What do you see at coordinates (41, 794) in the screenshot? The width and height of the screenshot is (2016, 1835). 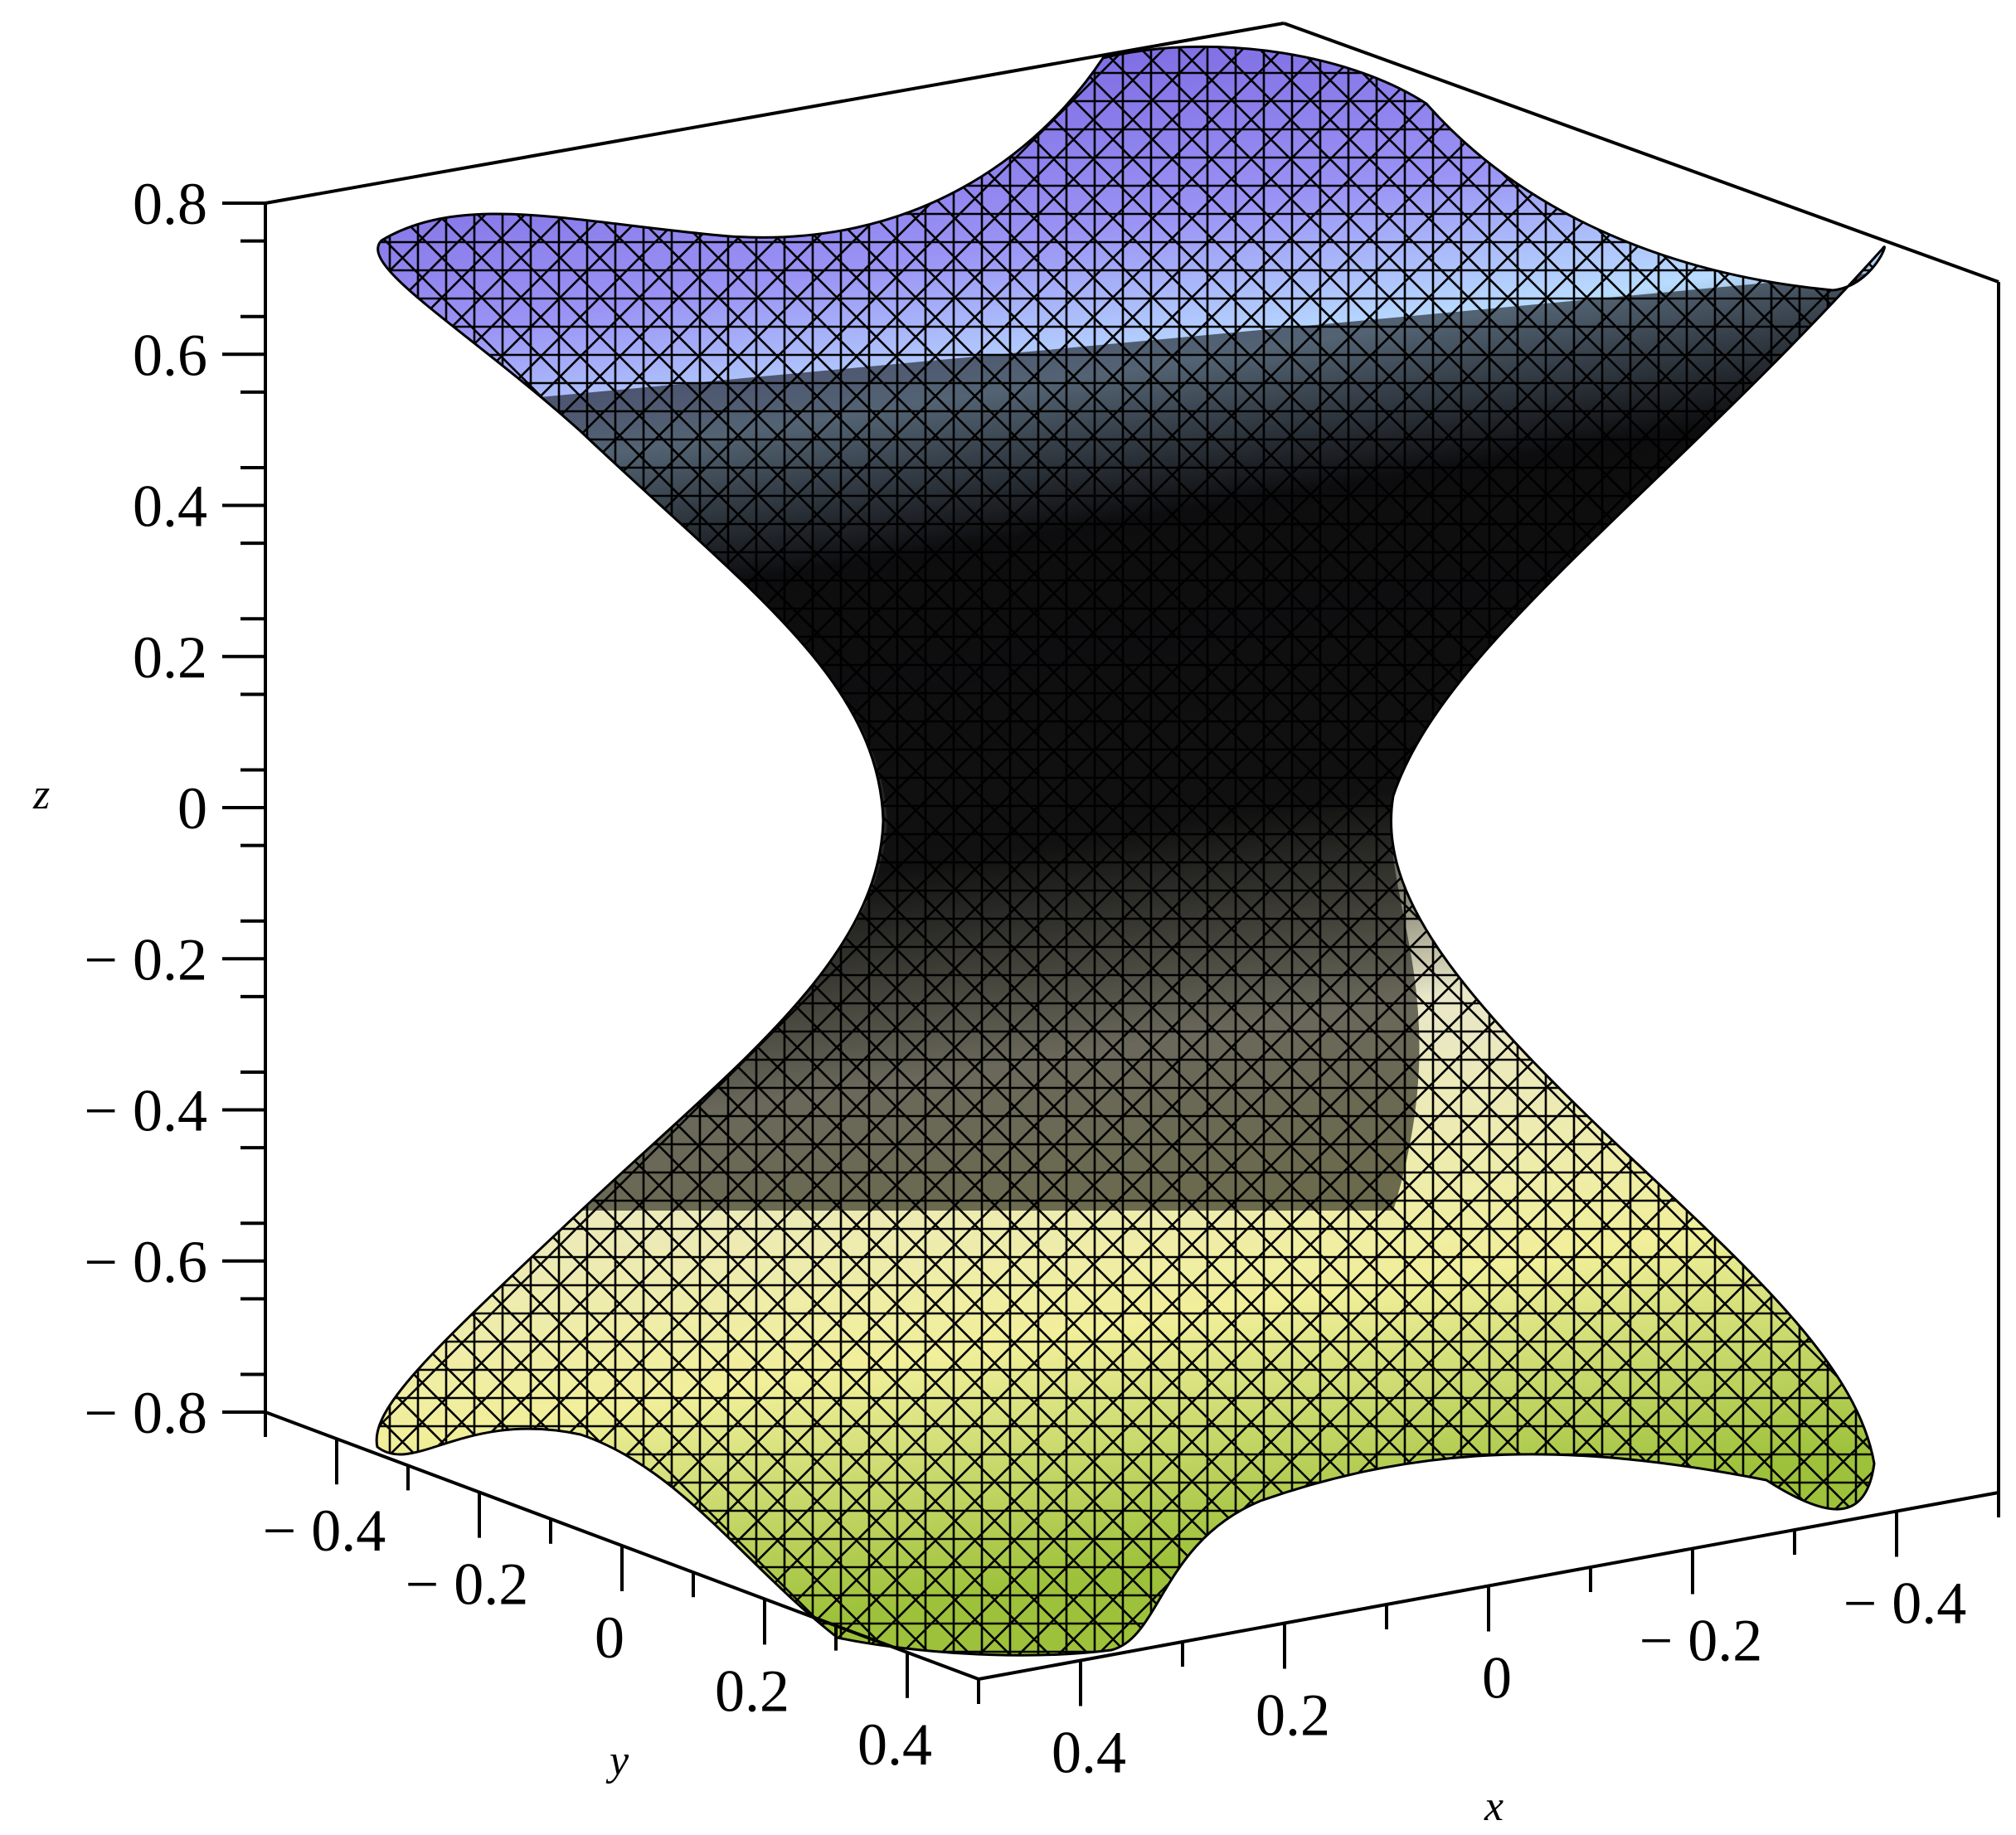 I see `z-axis-label: z` at bounding box center [41, 794].